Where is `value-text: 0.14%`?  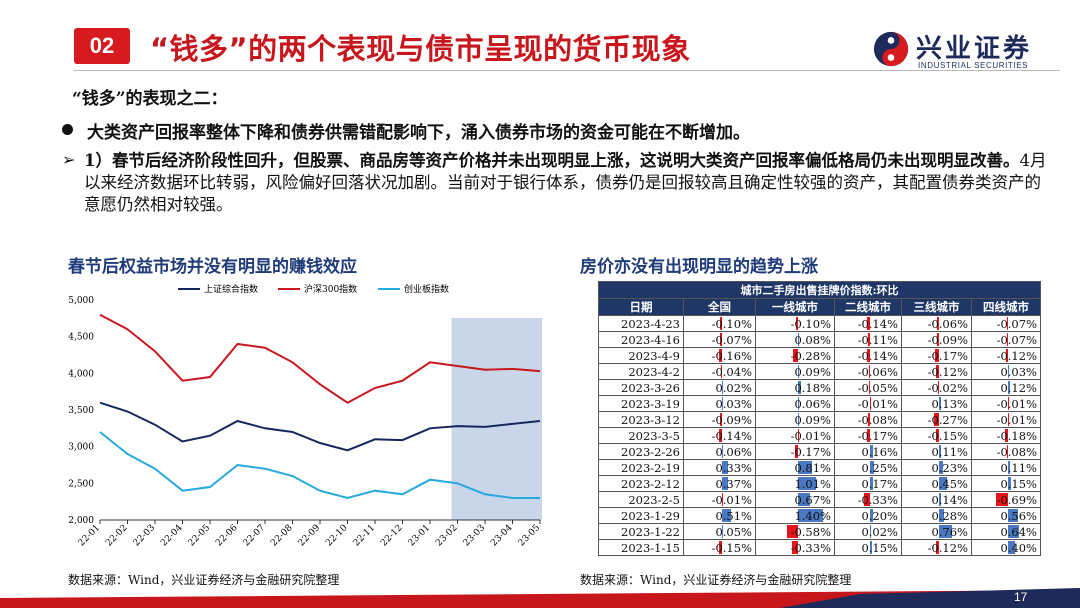
value-text: 0.14% is located at coordinates (949, 499).